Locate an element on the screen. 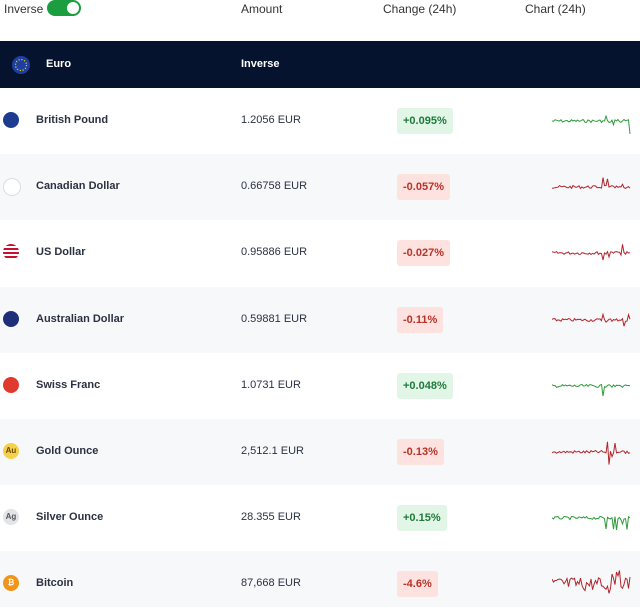 The height and width of the screenshot is (607, 640). currency-name: Bitcoin is located at coordinates (55, 583).